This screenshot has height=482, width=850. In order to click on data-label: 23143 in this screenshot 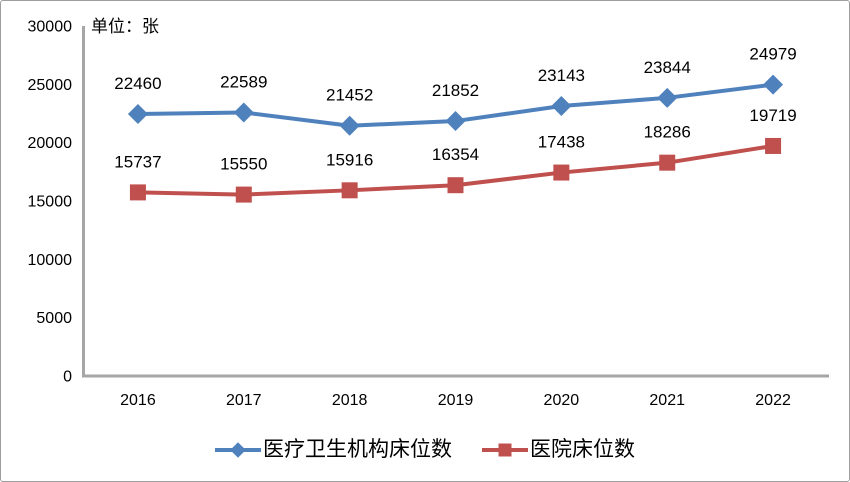, I will do `click(561, 75)`.